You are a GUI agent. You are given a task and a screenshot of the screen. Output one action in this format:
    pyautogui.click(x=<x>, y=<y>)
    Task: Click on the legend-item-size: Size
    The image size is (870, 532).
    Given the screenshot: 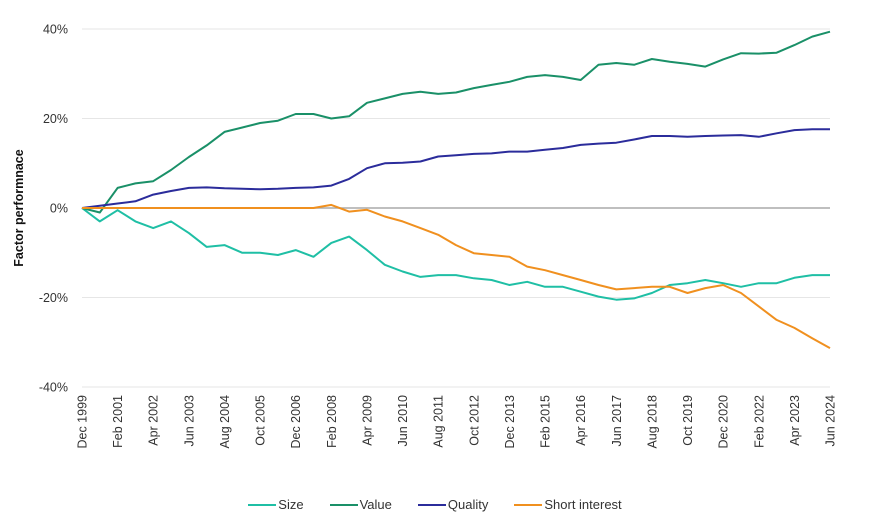 What is the action you would take?
    pyautogui.click(x=276, y=504)
    